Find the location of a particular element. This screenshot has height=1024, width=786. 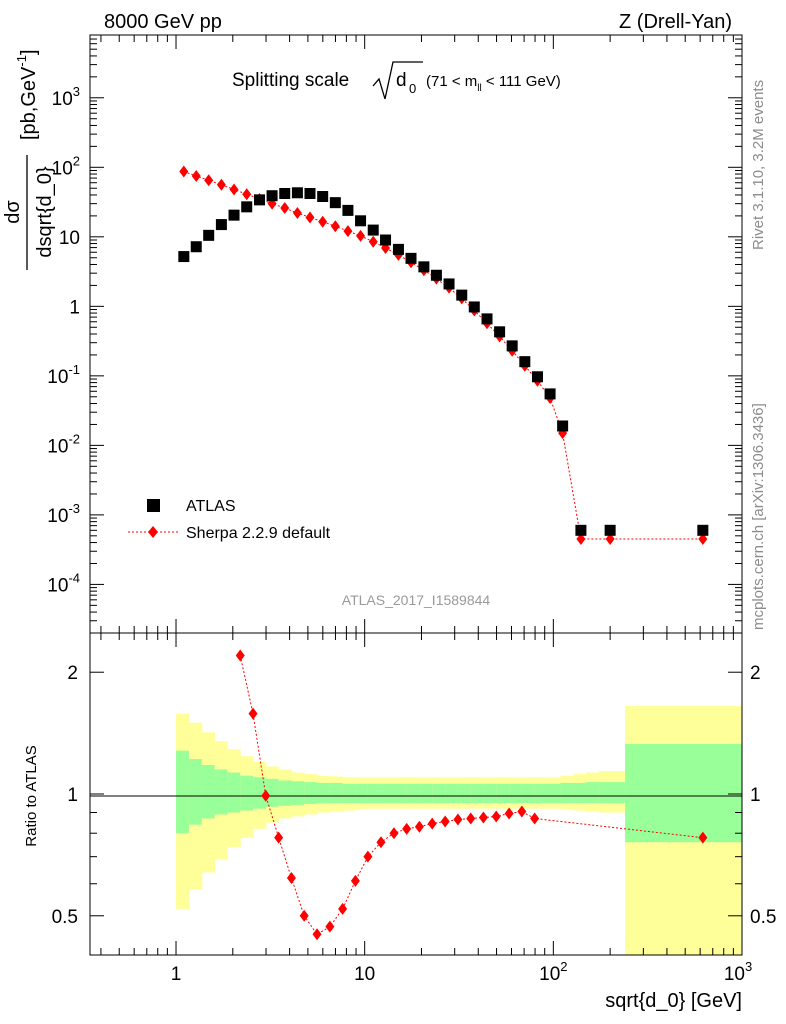

main-y-tick-label: 1 is located at coordinates (74, 307).